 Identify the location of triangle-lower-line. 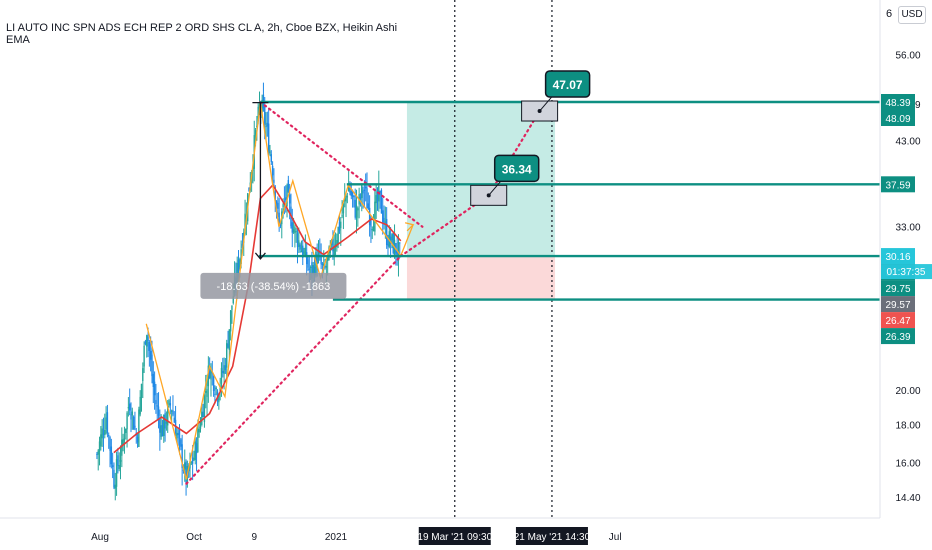
(293, 369).